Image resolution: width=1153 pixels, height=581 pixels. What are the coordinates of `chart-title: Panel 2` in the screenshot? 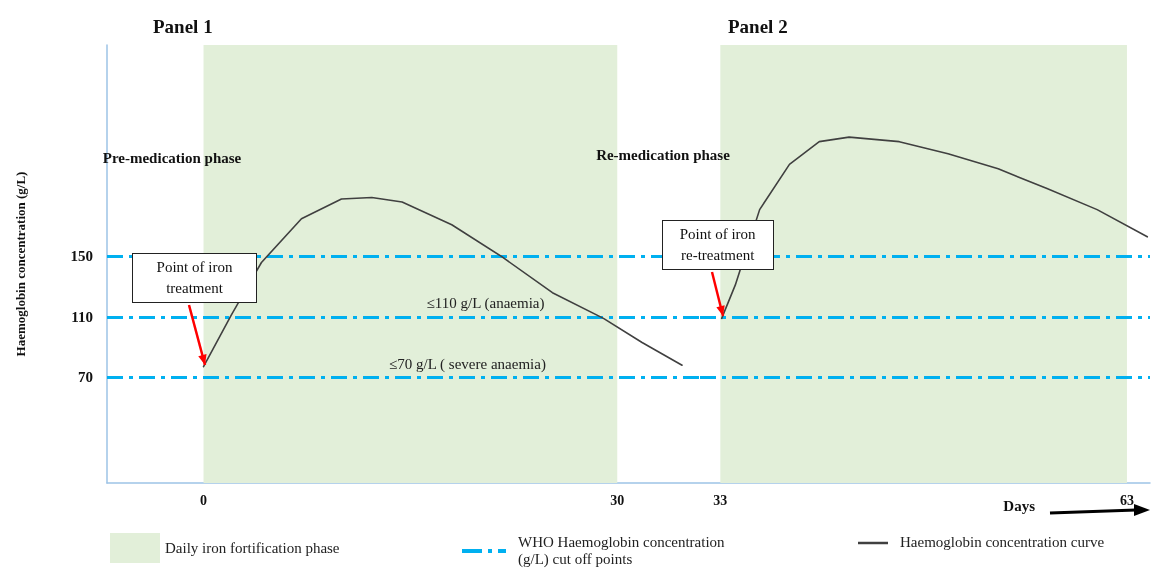 It's located at (758, 26).